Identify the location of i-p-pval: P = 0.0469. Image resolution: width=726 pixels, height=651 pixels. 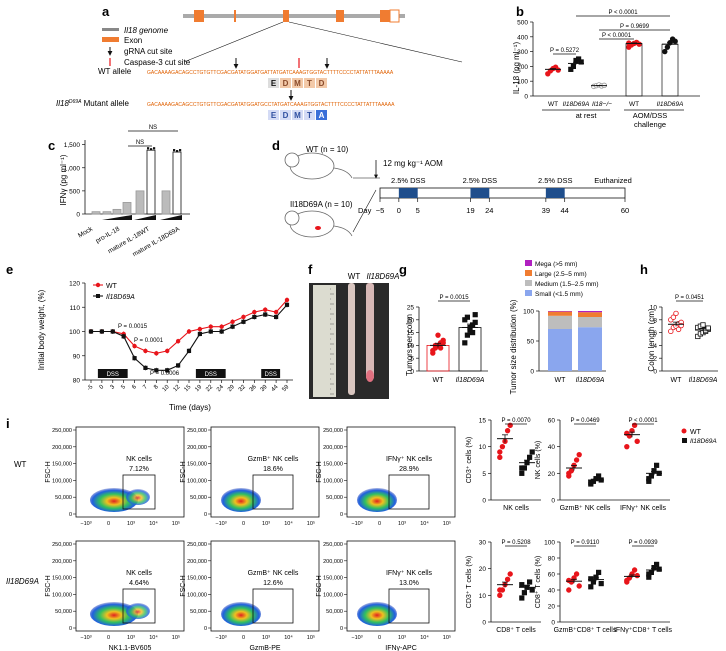
(585, 421).